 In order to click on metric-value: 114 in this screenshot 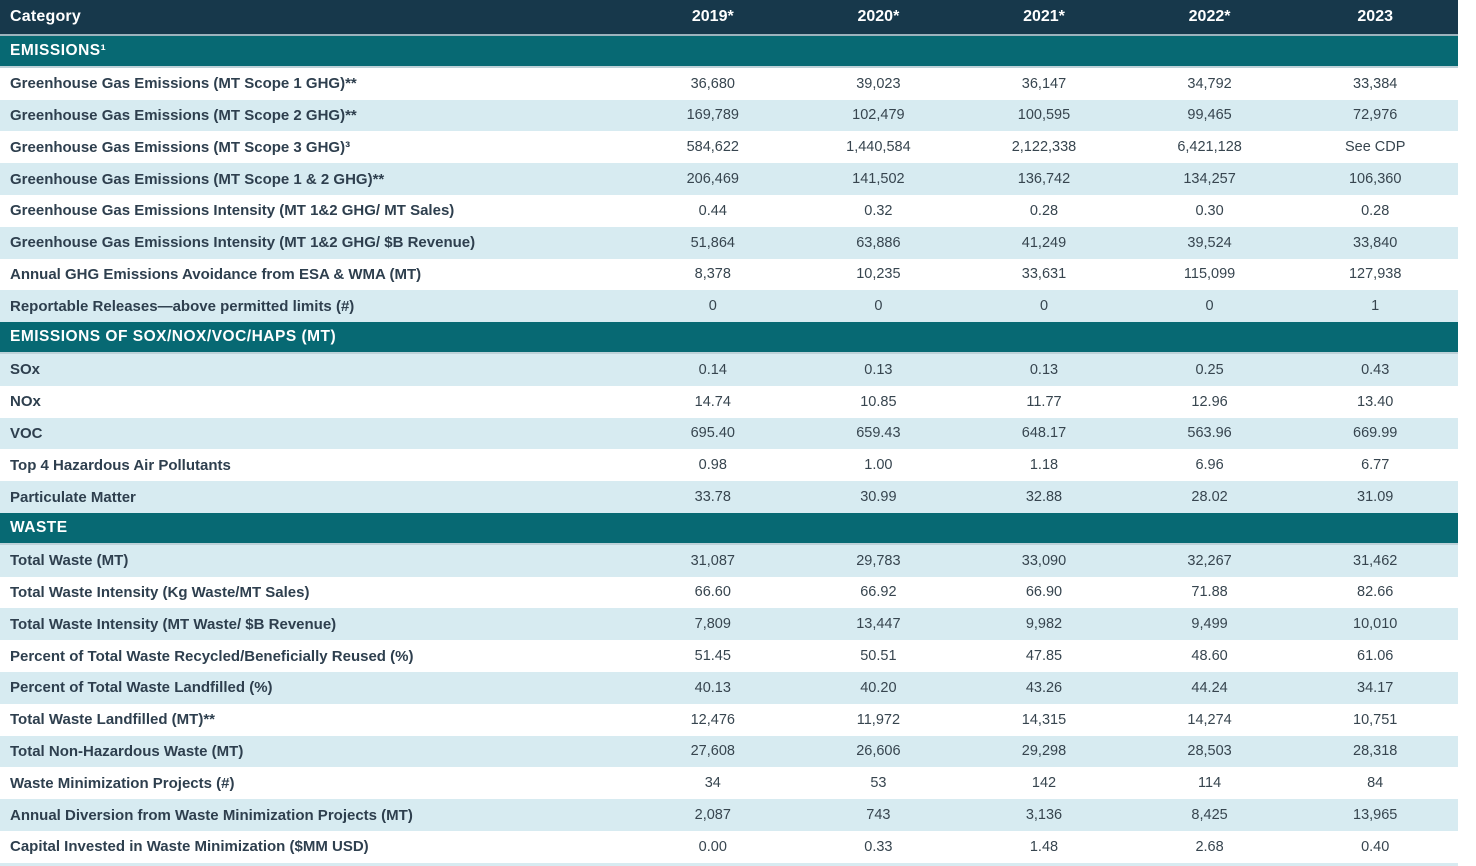, I will do `click(1209, 783)`.